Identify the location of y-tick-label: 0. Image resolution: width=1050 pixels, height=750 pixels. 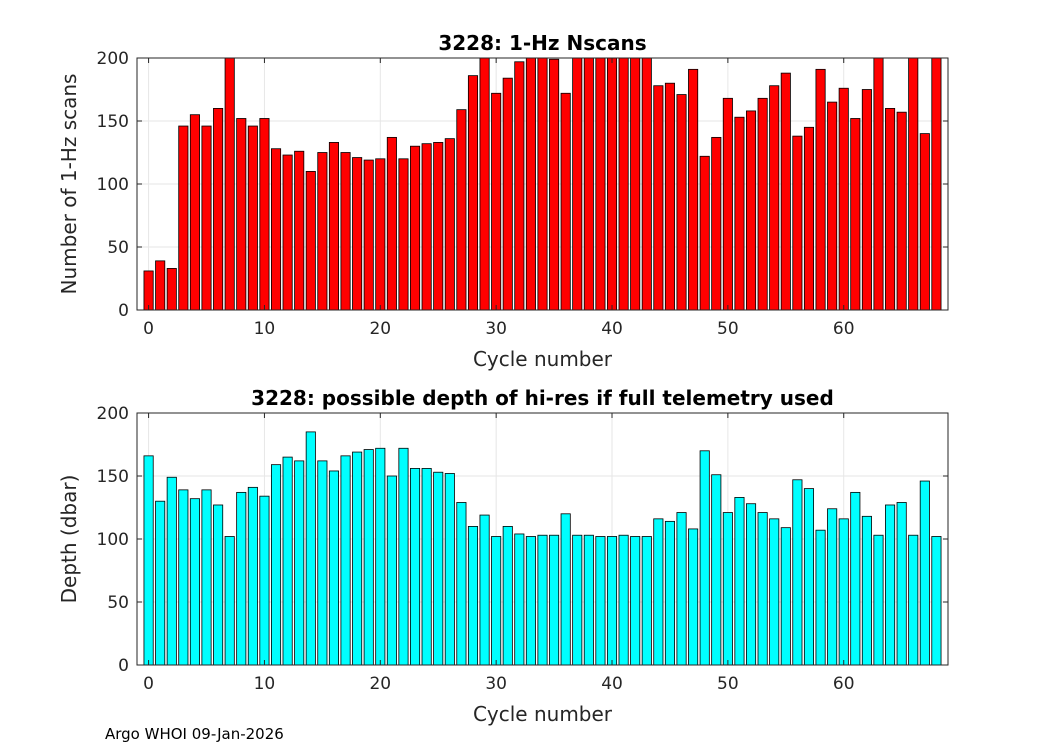
(123, 311).